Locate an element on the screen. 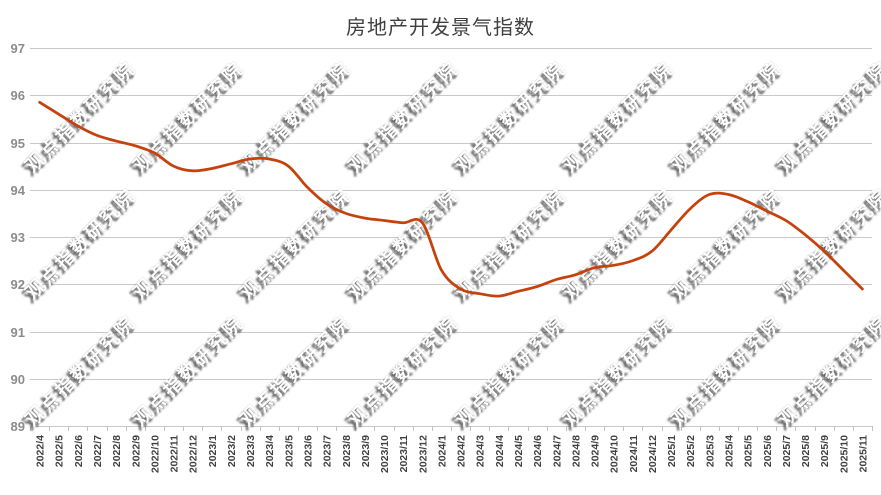 This screenshot has height=495, width=881. x-axis-label: 2022/7 is located at coordinates (98, 451).